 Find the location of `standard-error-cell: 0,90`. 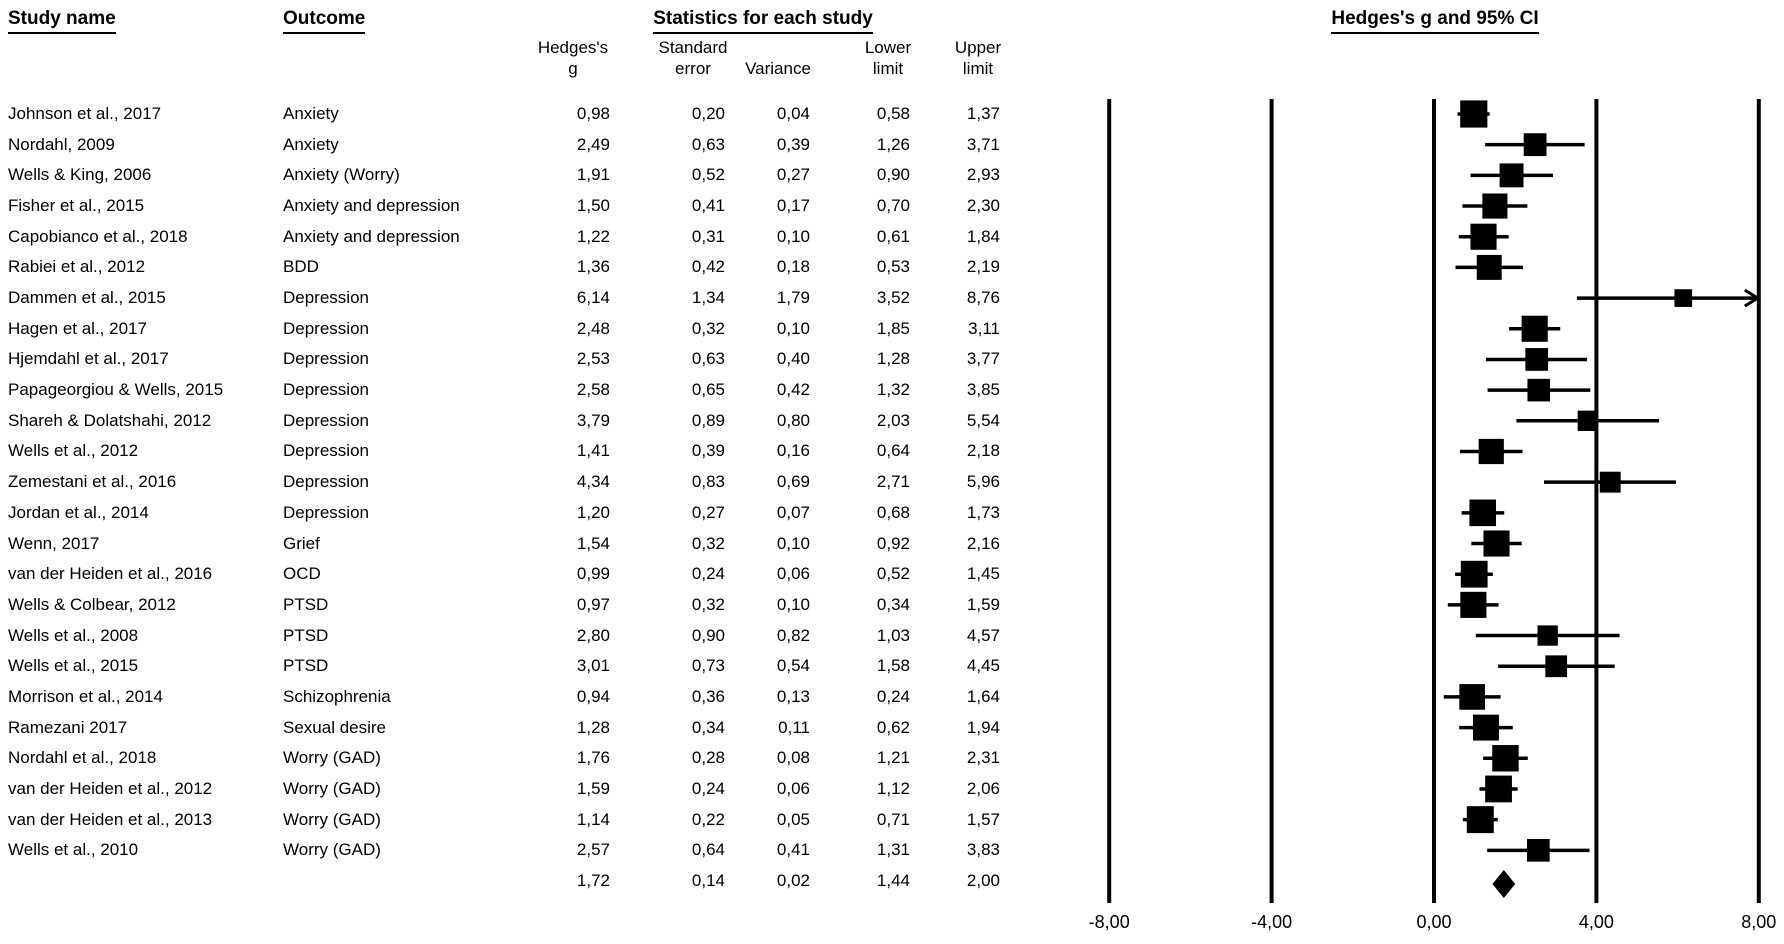

standard-error-cell: 0,90 is located at coordinates (708, 635).